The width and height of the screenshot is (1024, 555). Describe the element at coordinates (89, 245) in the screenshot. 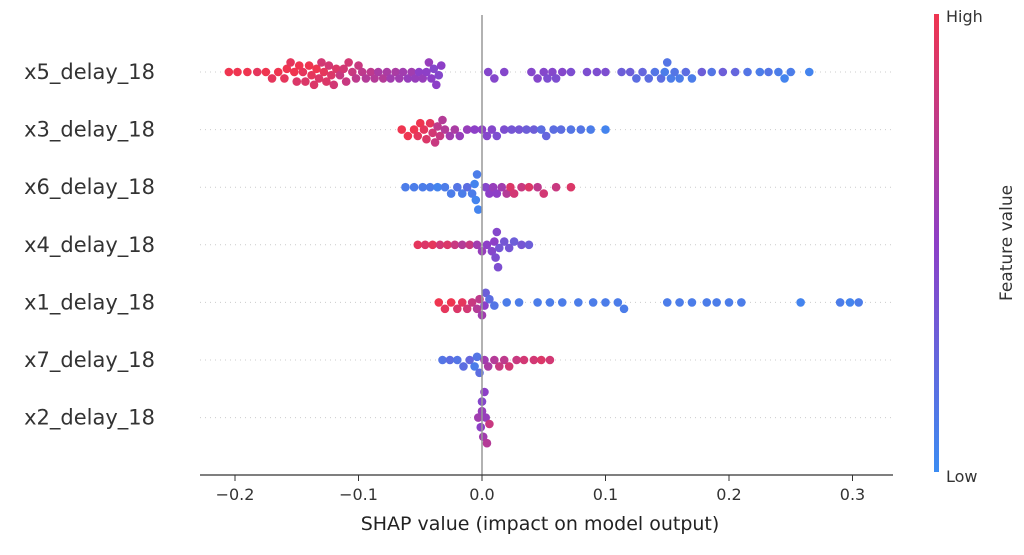

I see `feature-label: x4_delay_18` at that location.